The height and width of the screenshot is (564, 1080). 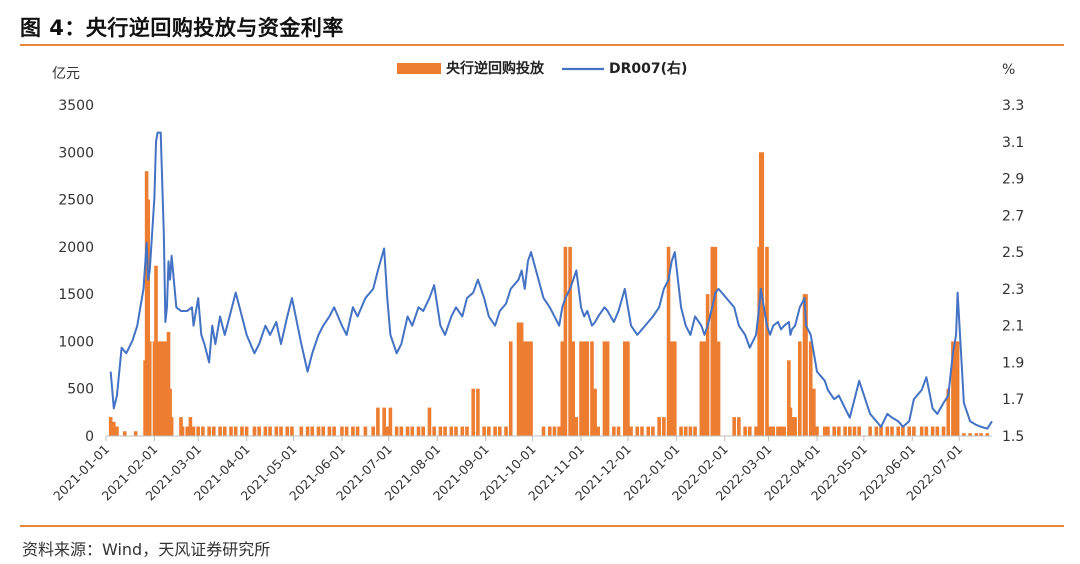 I want to click on left-tick-label: 3500, so click(x=76, y=106).